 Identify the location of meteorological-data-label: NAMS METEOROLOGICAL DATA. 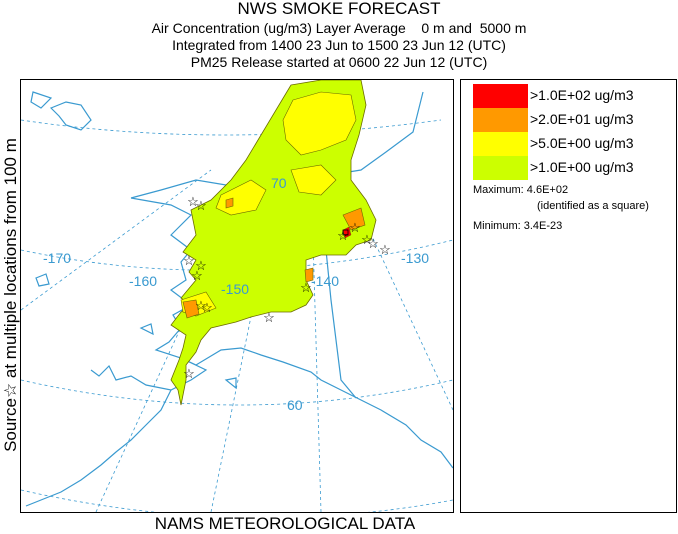
(285, 523).